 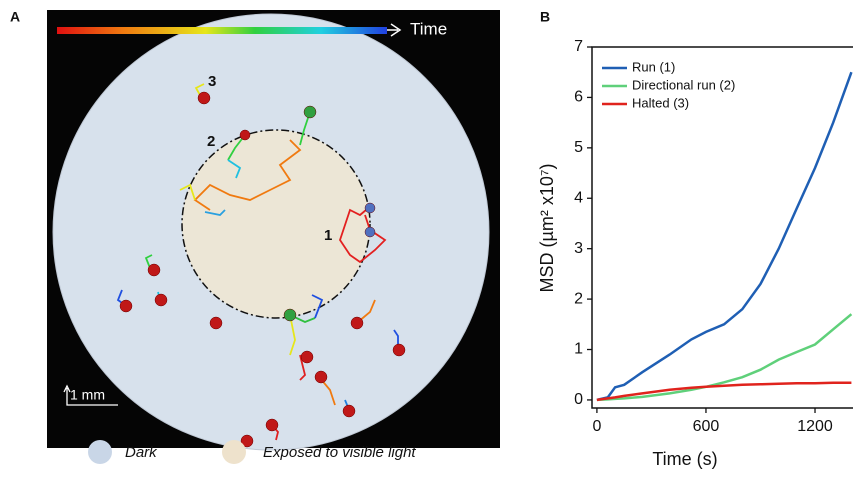 I want to click on scale-label: 1 mm, so click(x=87, y=395).